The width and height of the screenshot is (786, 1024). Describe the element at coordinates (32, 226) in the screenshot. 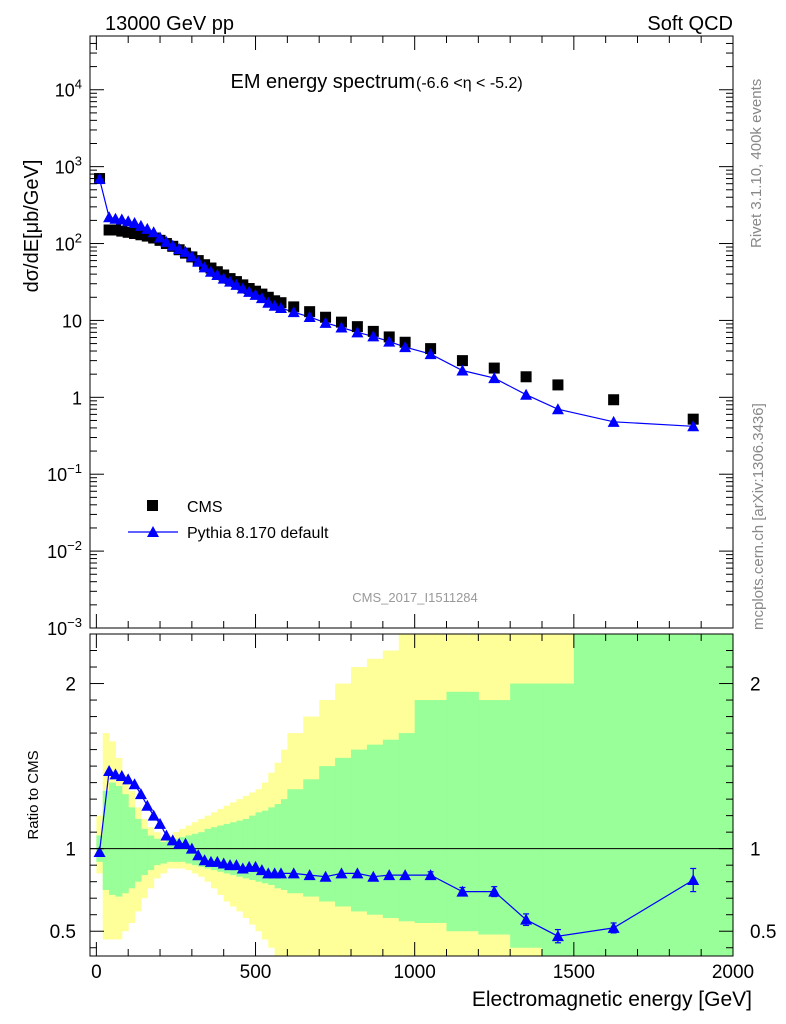

I see `top-y-axis-label: dσ/dE[μb/GeV]` at that location.